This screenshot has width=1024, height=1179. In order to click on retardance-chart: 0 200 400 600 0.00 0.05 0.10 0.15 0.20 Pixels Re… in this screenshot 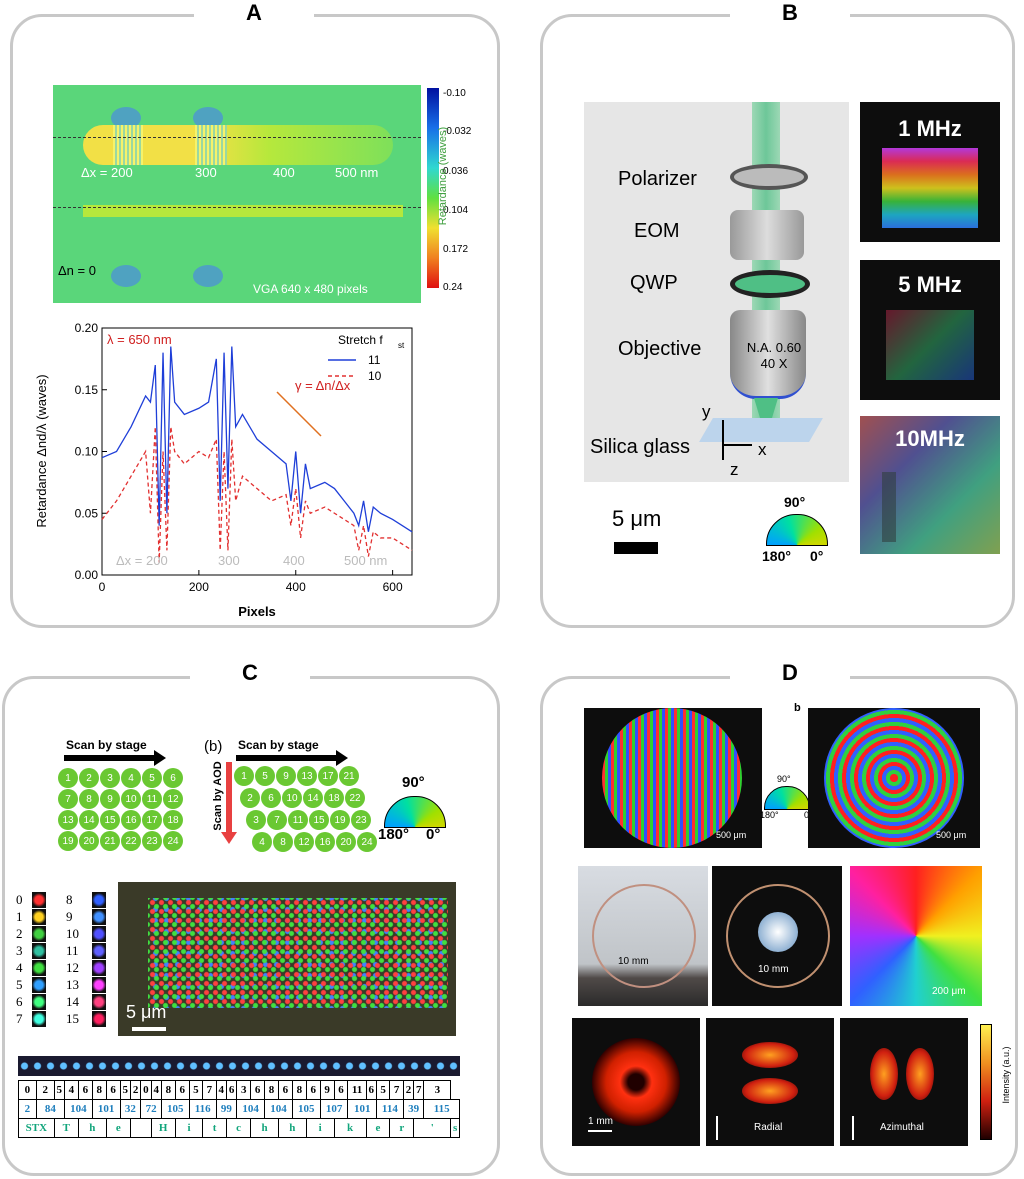, I will do `click(223, 470)`.